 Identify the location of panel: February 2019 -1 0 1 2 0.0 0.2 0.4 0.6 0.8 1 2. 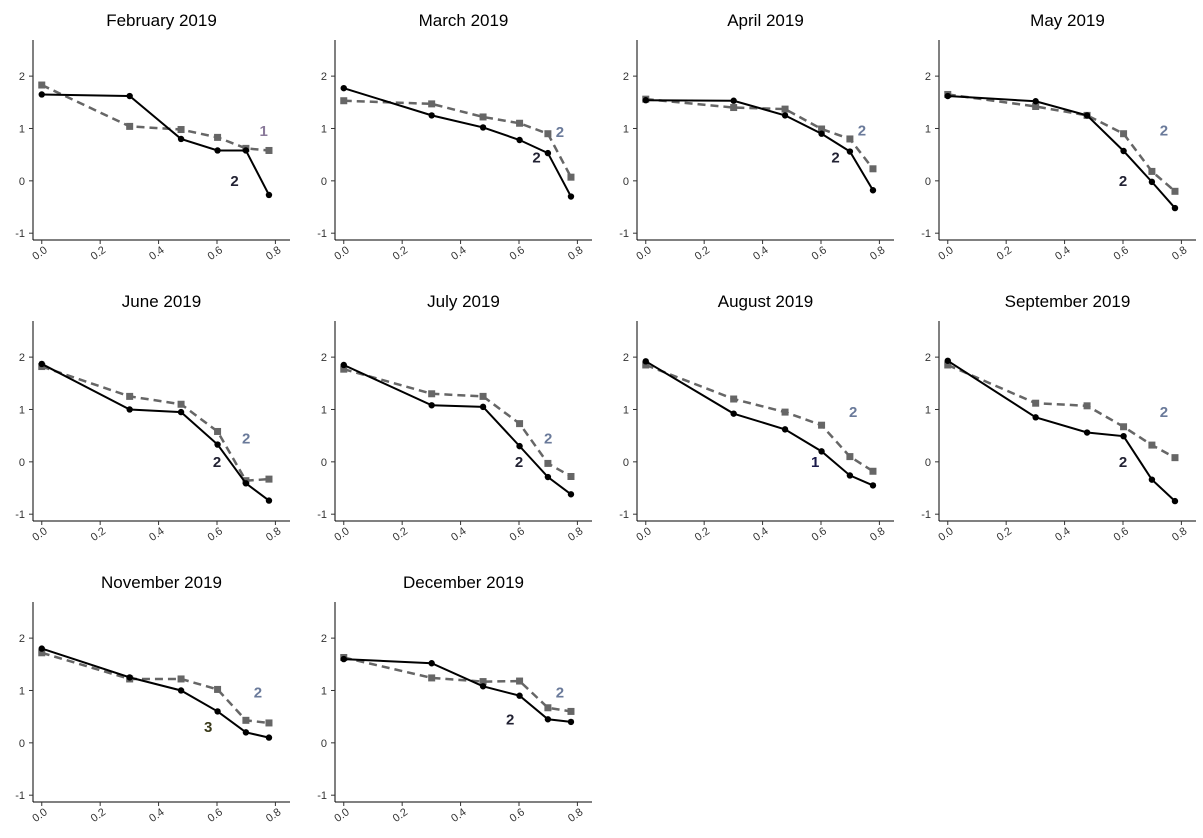
(152, 137).